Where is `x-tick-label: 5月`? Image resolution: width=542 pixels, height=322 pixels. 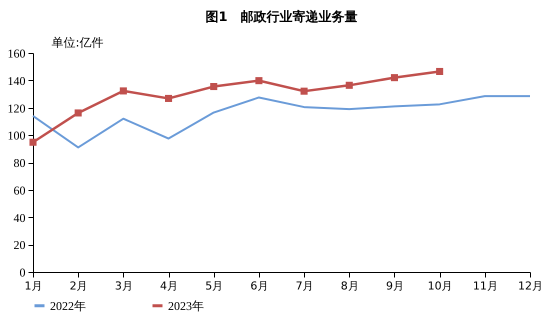
x-tick-label: 5月 is located at coordinates (214, 286).